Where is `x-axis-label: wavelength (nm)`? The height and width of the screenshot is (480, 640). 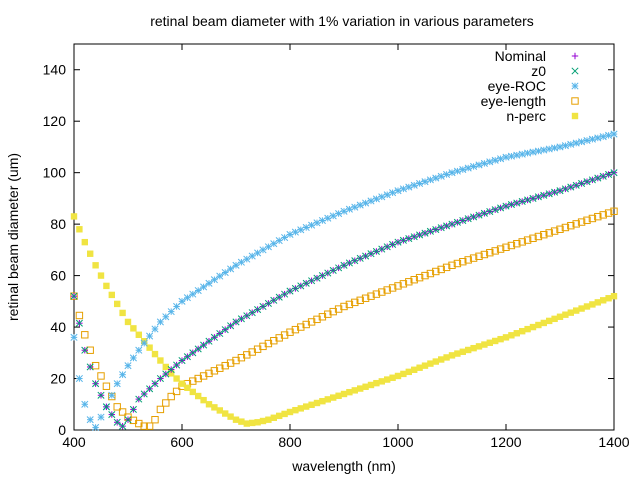 x-axis-label: wavelength (nm) is located at coordinates (343, 466).